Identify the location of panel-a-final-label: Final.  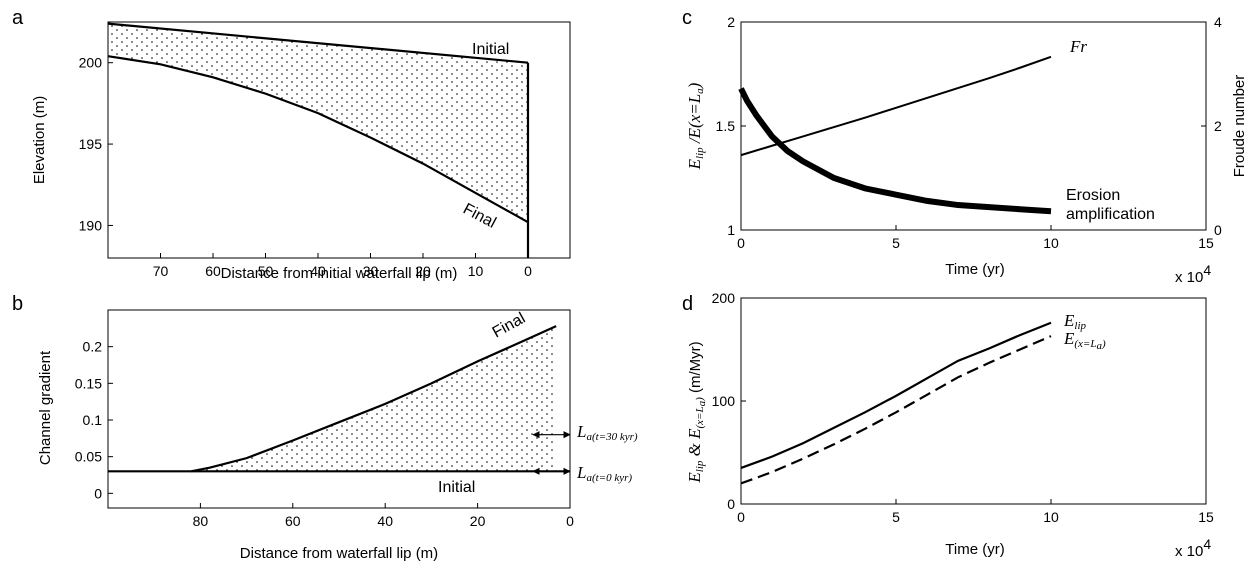
(479, 216).